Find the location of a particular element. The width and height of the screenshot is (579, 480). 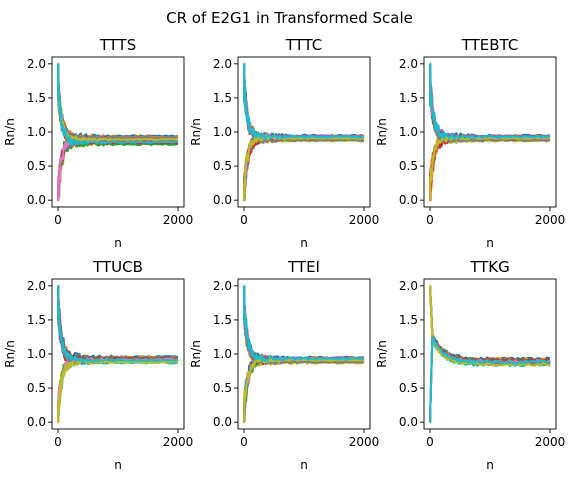

subplot-ttucb: 0.0 0.5 1.0 1.5 2.0 0 2000 TTUCB n Rn/n is located at coordinates (98, 365).